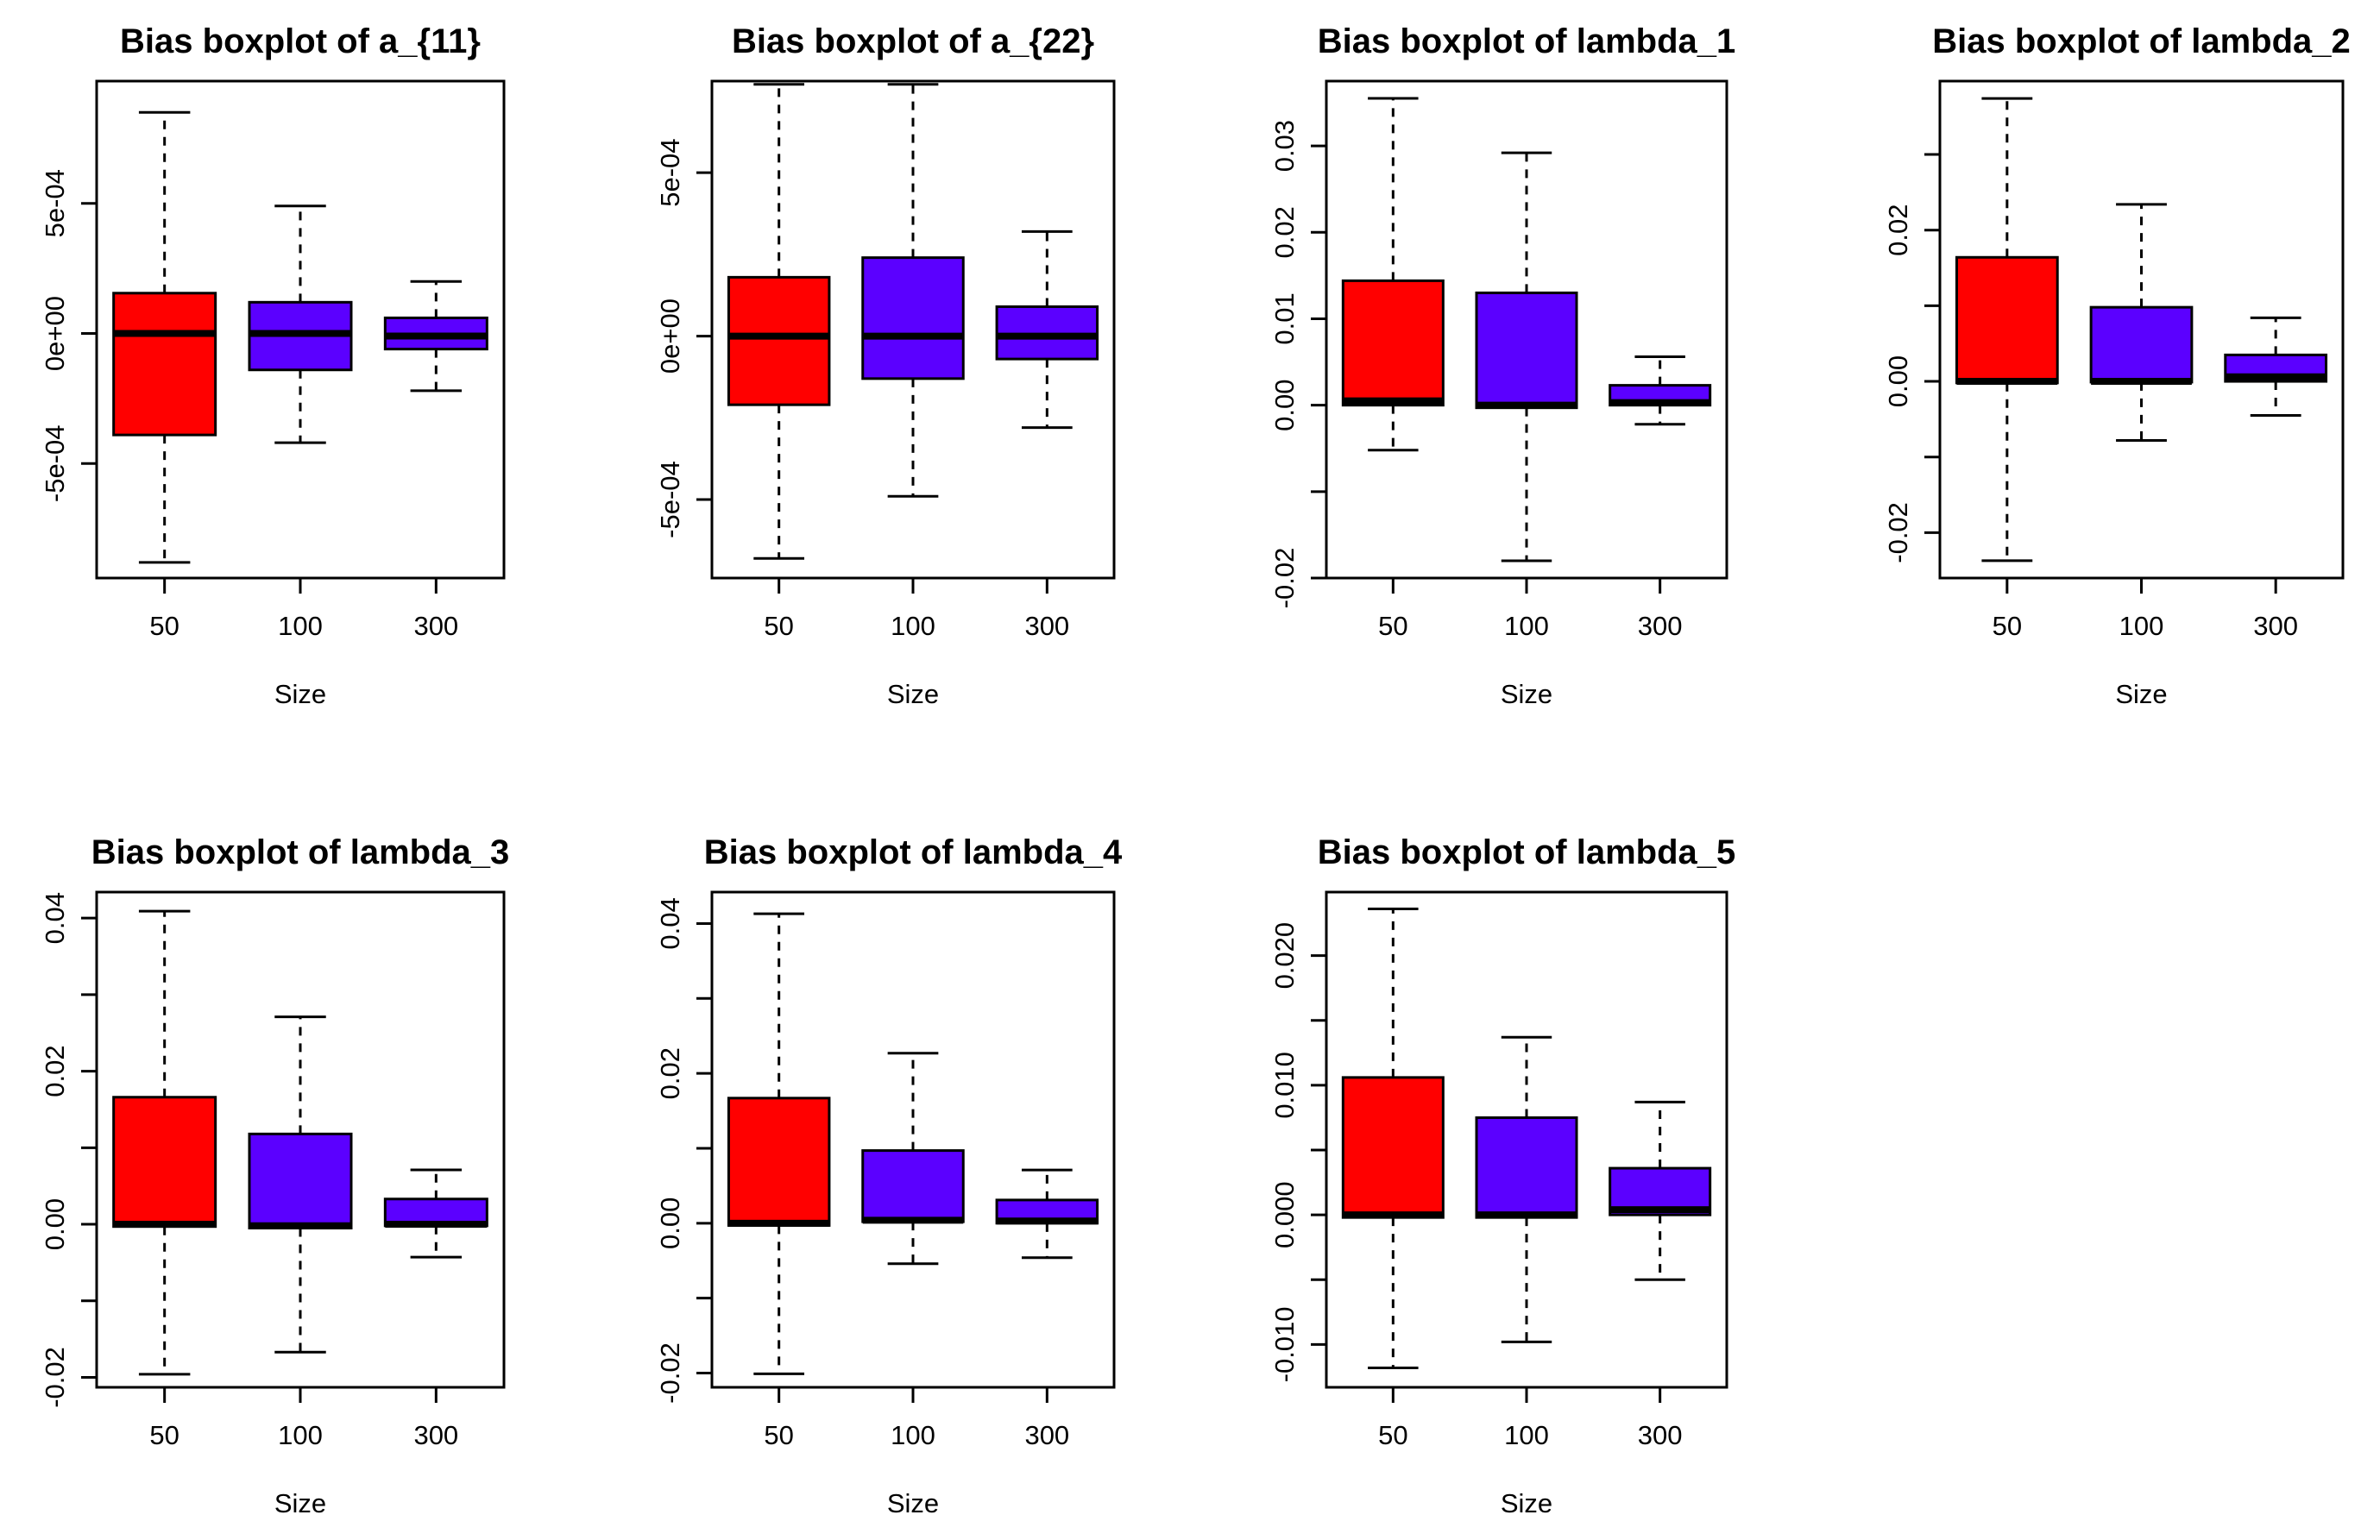 The image size is (2380, 1540). Describe the element at coordinates (1285, 1344) in the screenshot. I see `y-tick-label: -0.010` at that location.